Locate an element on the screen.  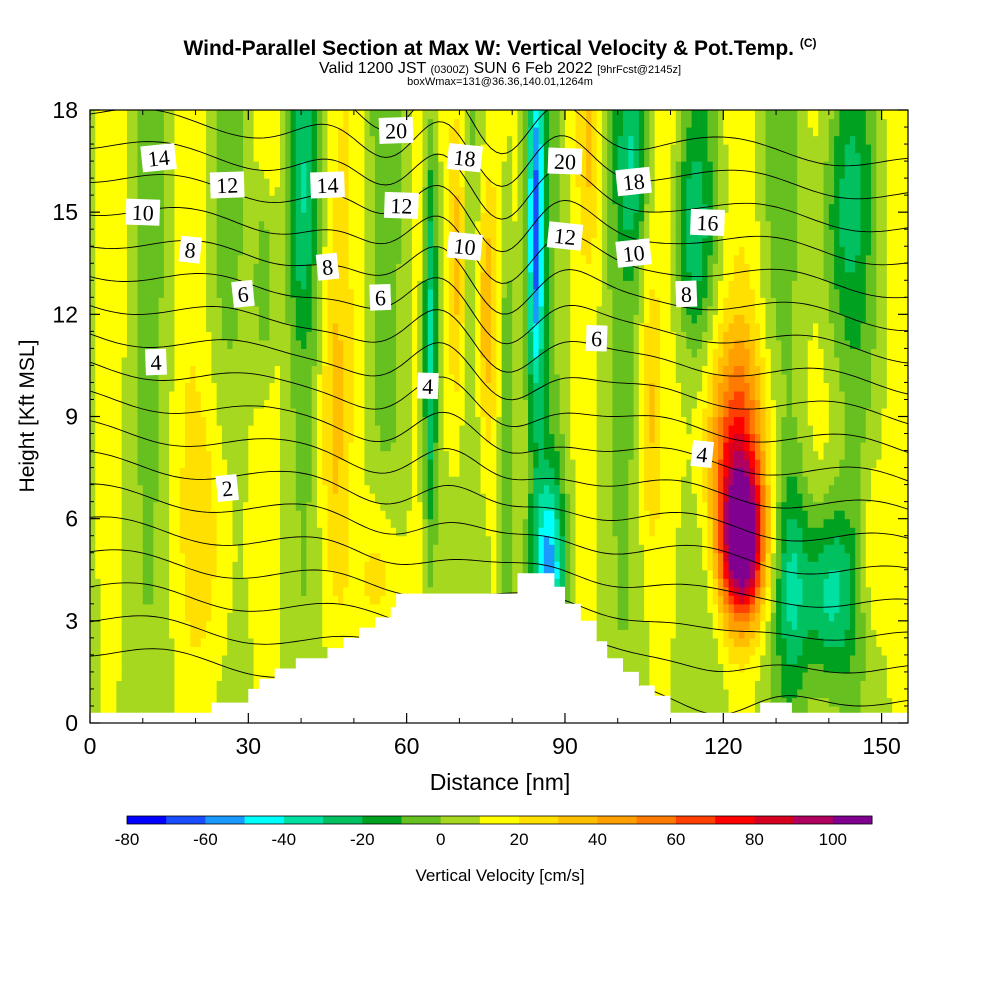
colorbar-tick-label: -20 is located at coordinates (362, 839).